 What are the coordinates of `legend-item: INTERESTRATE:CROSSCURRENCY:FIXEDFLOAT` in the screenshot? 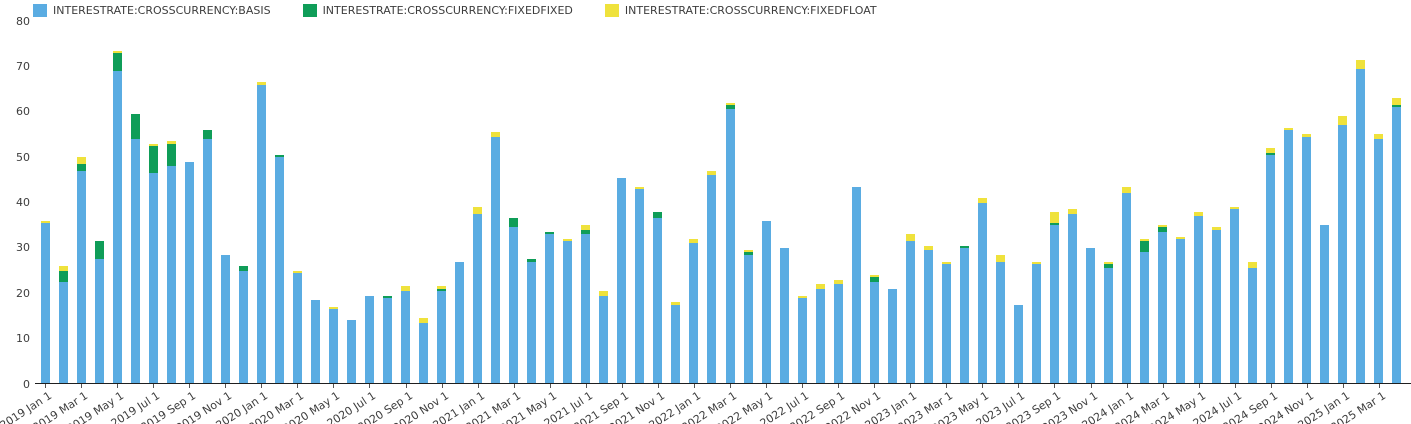 It's located at (740, 10).